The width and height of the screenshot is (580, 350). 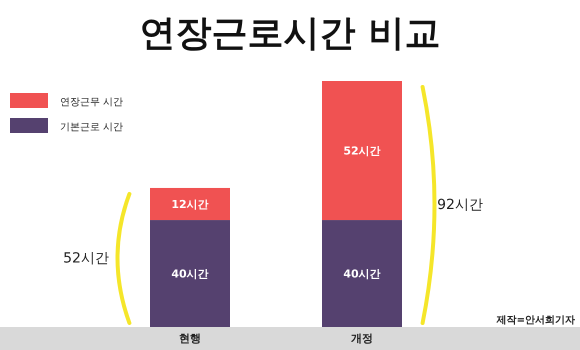 I want to click on total-label: 92시간, so click(x=460, y=205).